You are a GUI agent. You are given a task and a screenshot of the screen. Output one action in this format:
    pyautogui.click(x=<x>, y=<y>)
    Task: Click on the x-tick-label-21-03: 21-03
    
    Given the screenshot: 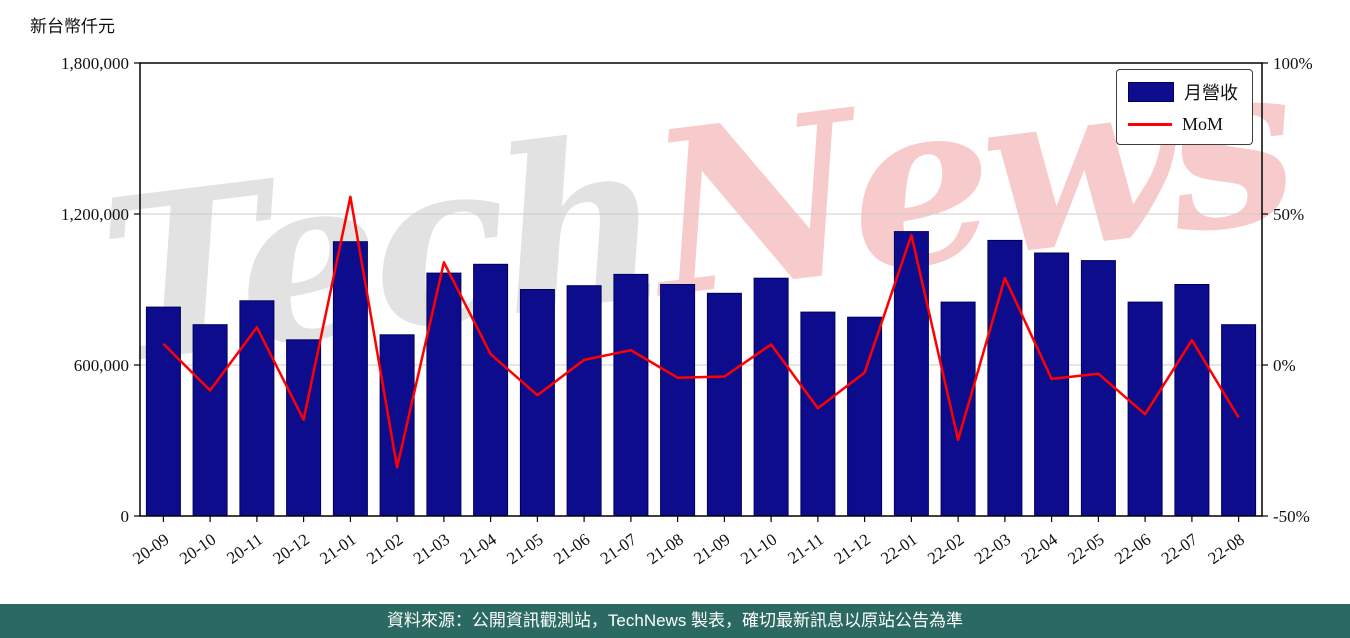 What is the action you would take?
    pyautogui.click(x=431, y=549)
    